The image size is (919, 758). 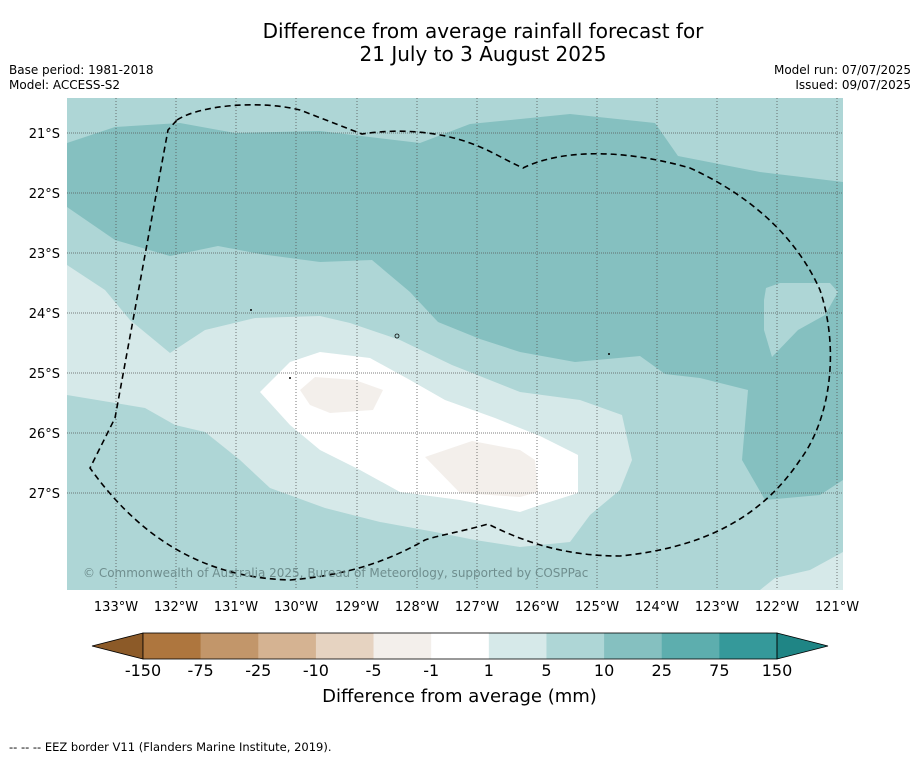 I want to click on lat-labels: 21°S 22°S 23°S 24°S 25°S 26°S 27°S, so click(x=44, y=314).